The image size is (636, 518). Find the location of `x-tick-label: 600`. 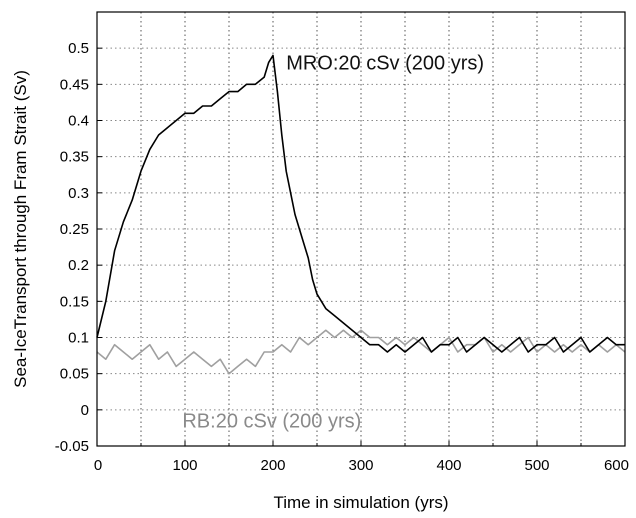

x-tick-label: 600 is located at coordinates (616, 465).